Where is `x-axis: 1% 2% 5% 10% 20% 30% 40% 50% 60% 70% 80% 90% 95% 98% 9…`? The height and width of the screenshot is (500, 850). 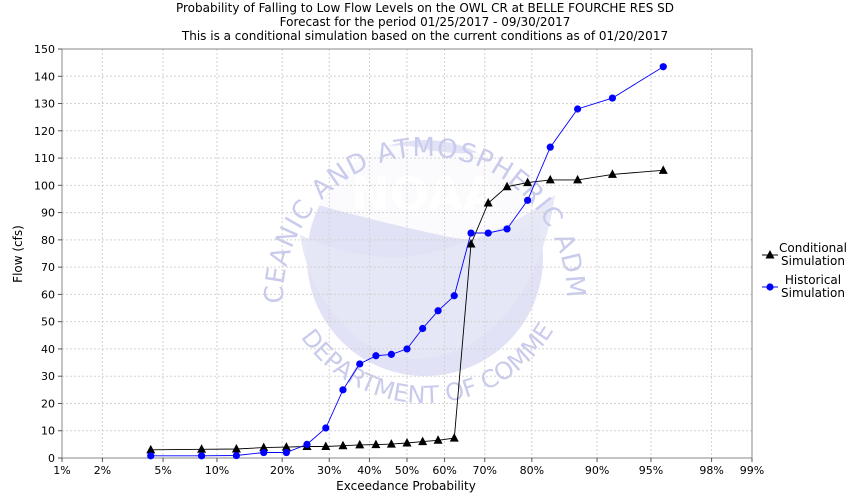
x-axis: 1% 2% 5% 10% 20% 30% 40% 50% 60% 70% 80% 90% 95% 98% 9… is located at coordinates (408, 467).